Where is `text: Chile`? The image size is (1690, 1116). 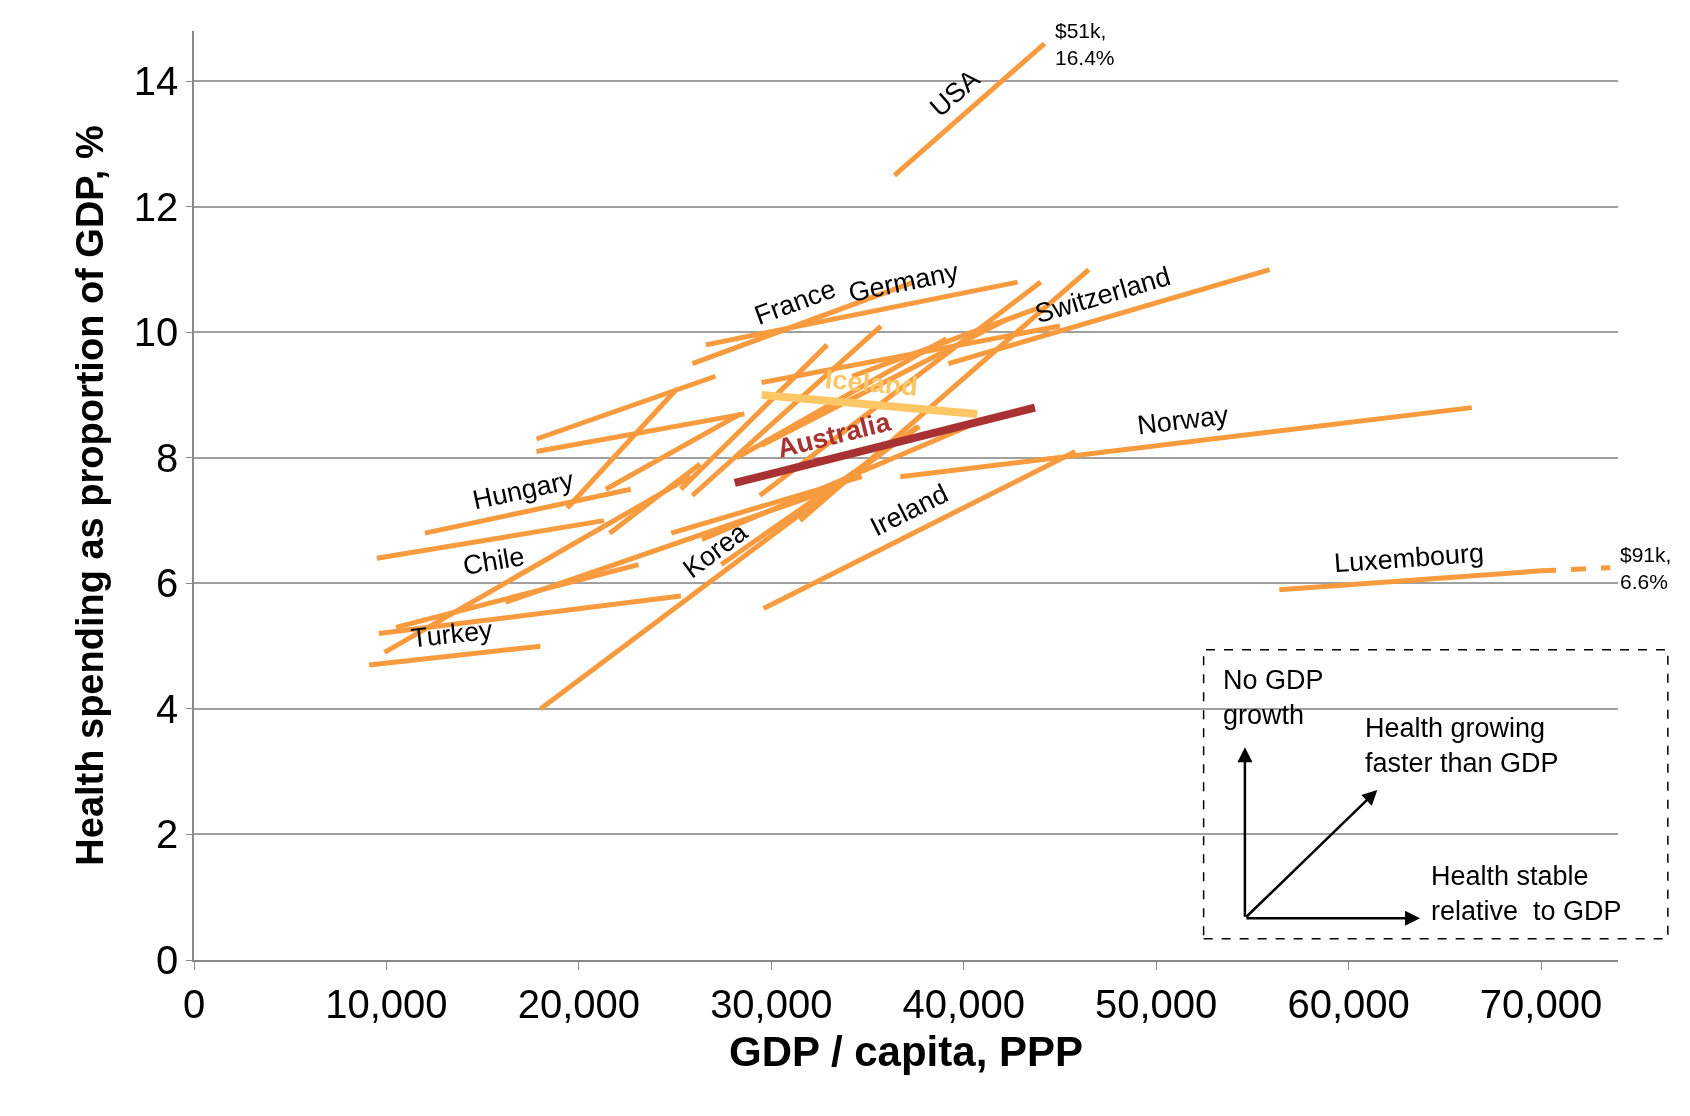
text: Chile is located at coordinates (493, 561).